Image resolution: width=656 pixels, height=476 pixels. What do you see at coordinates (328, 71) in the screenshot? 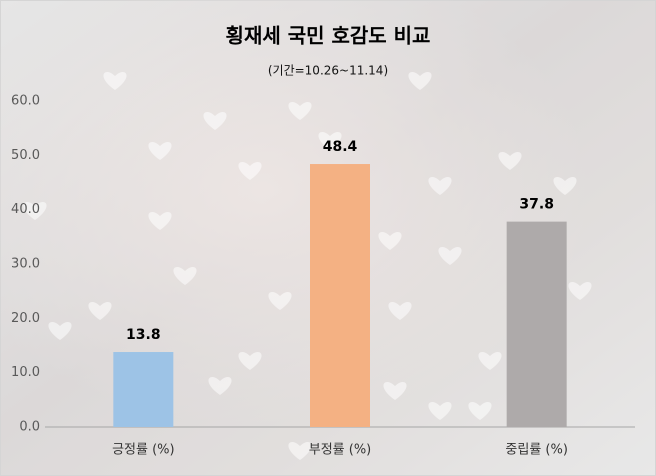
I see `chart-subtitle: (기간=10.26~11.14)` at bounding box center [328, 71].